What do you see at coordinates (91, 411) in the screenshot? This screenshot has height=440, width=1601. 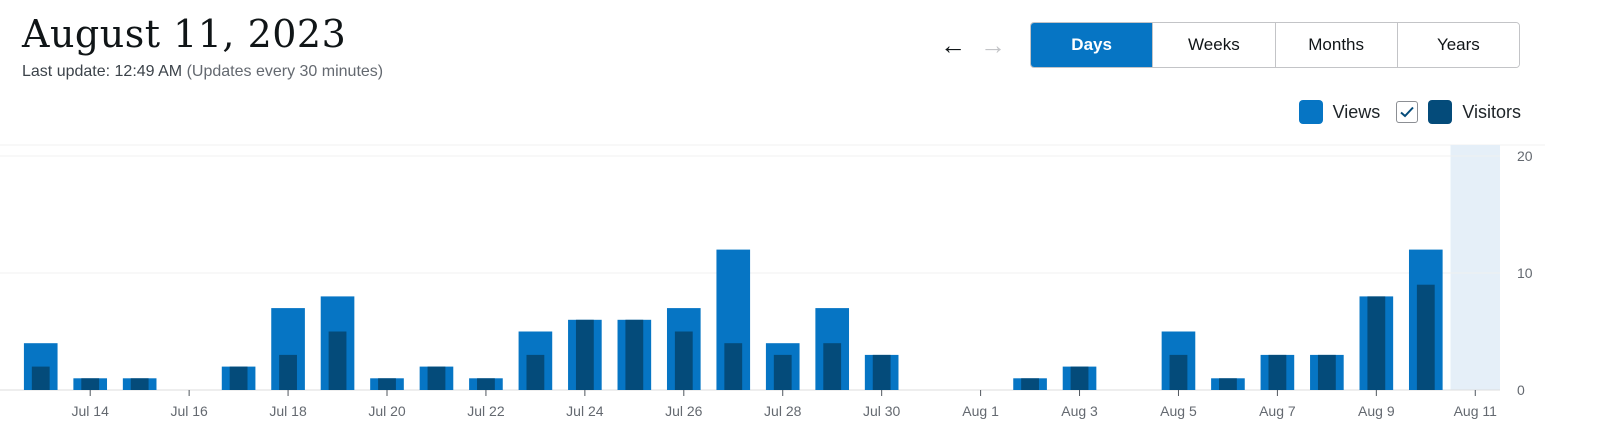 I see `x-tick-label: Jul 14` at bounding box center [91, 411].